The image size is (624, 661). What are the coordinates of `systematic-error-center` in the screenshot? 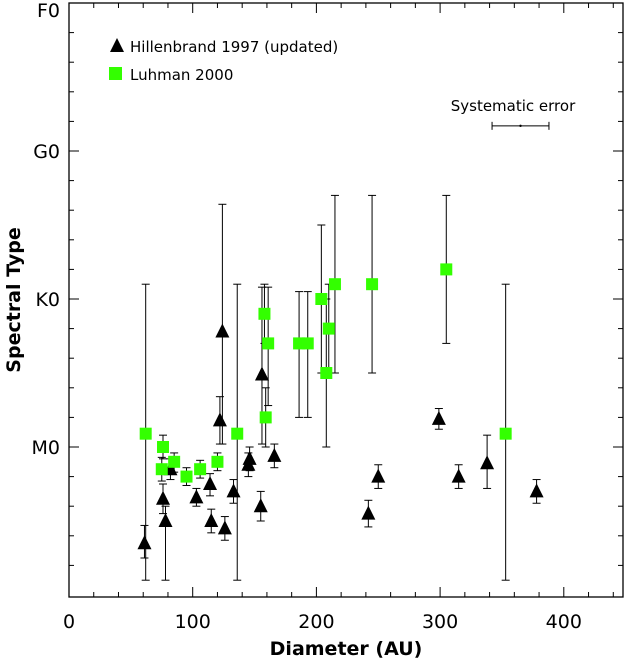 It's located at (520, 126).